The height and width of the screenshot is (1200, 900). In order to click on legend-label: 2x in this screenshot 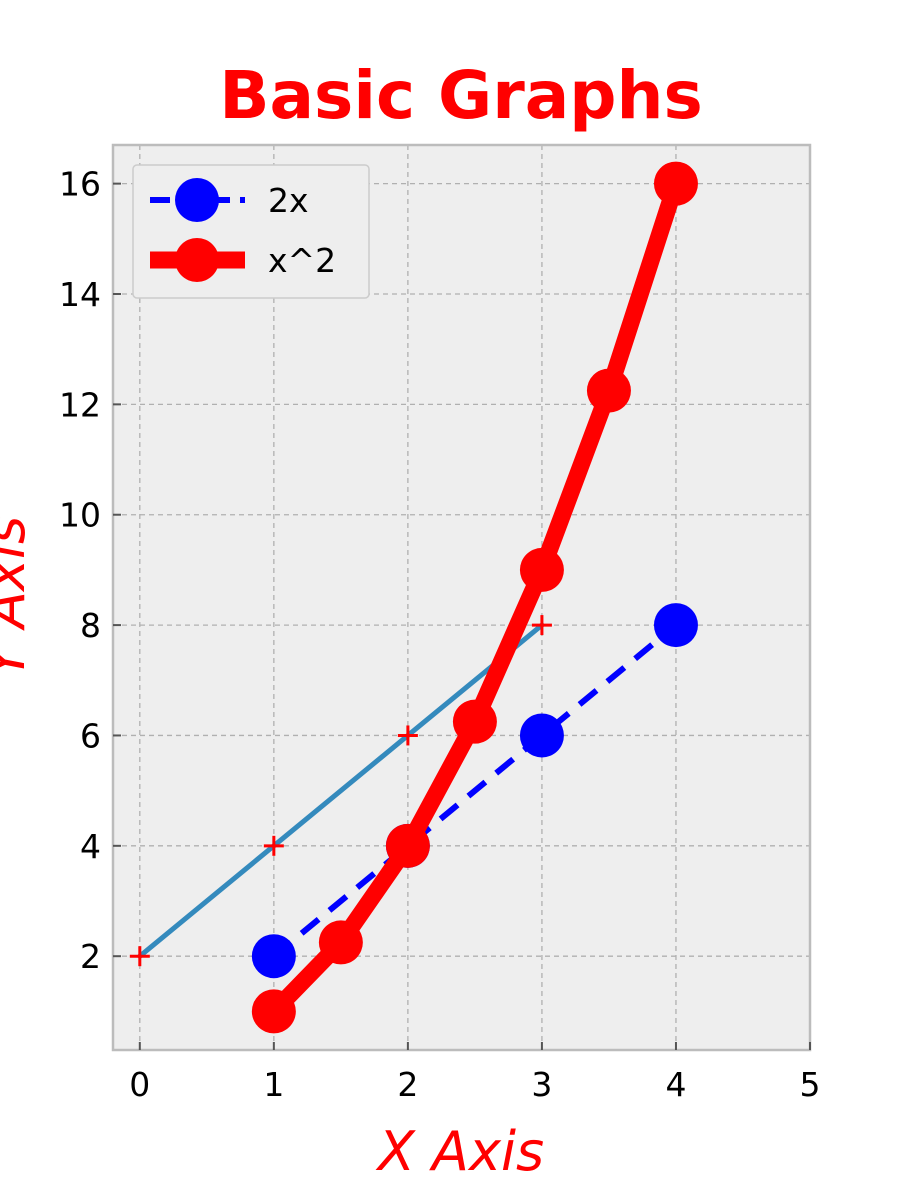, I will do `click(288, 200)`.